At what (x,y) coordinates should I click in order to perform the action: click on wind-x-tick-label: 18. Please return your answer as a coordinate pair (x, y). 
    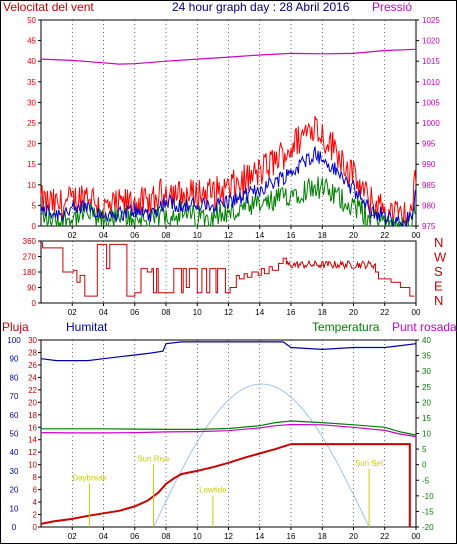
    Looking at the image, I should click on (322, 235).